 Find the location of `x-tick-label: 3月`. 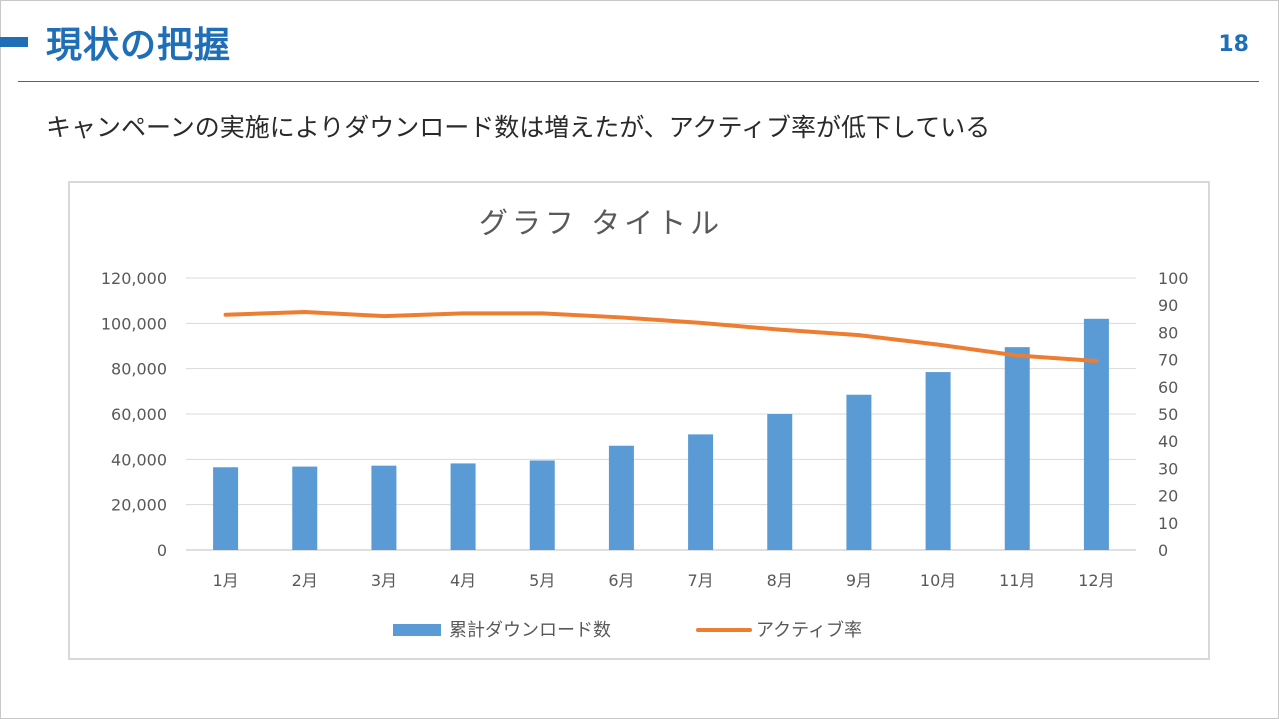

x-tick-label: 3月 is located at coordinates (384, 580).